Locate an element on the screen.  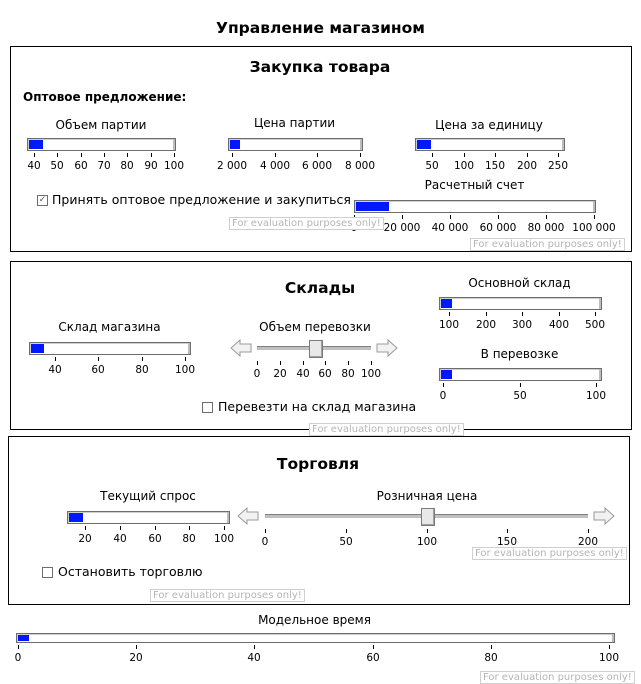
tick-label: 300 is located at coordinates (522, 325).